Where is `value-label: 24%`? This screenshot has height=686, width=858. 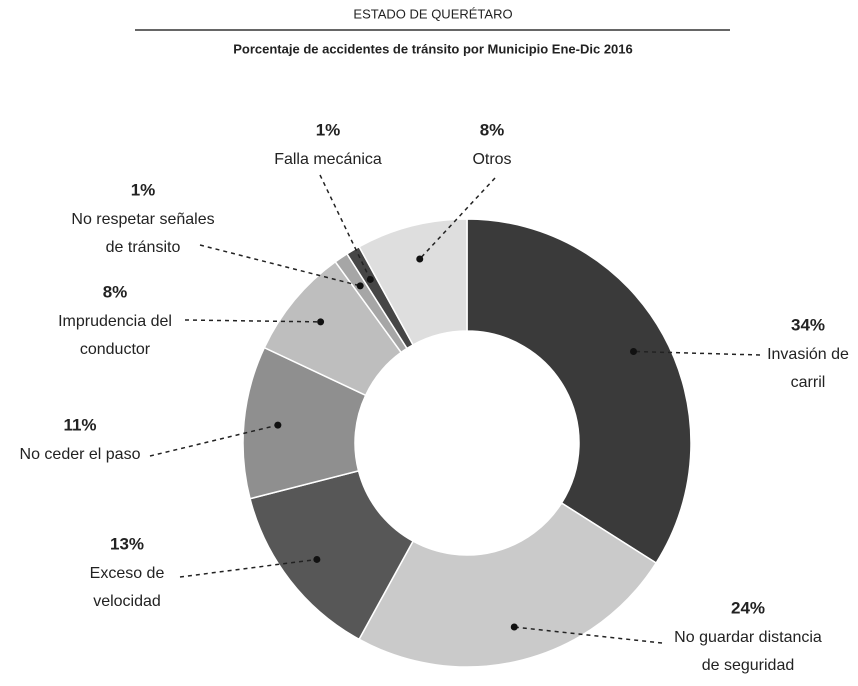
value-label: 24% is located at coordinates (748, 607).